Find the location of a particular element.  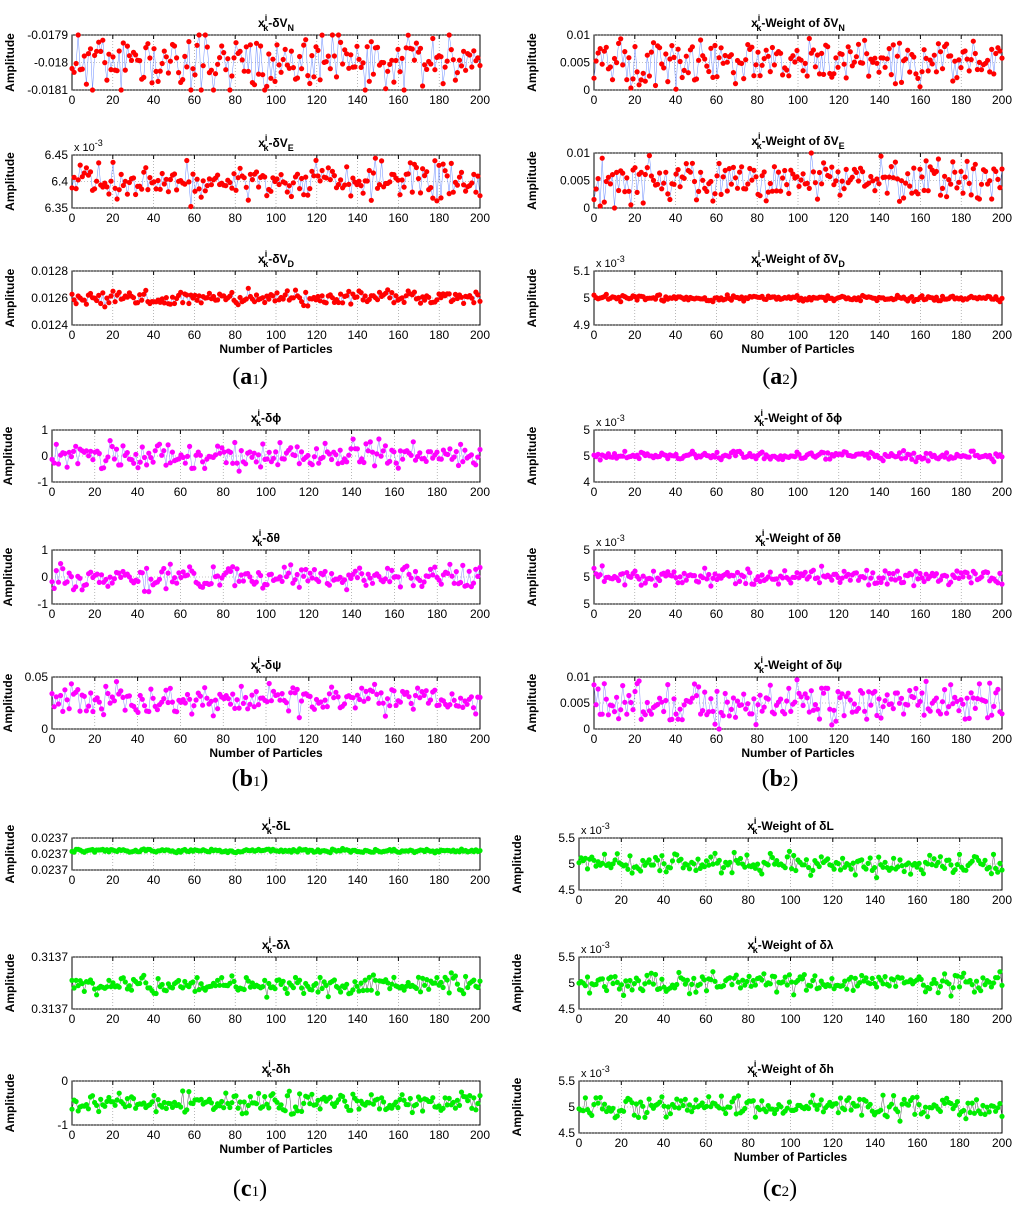

caption-c2: (c2) is located at coordinates (780, 1189).